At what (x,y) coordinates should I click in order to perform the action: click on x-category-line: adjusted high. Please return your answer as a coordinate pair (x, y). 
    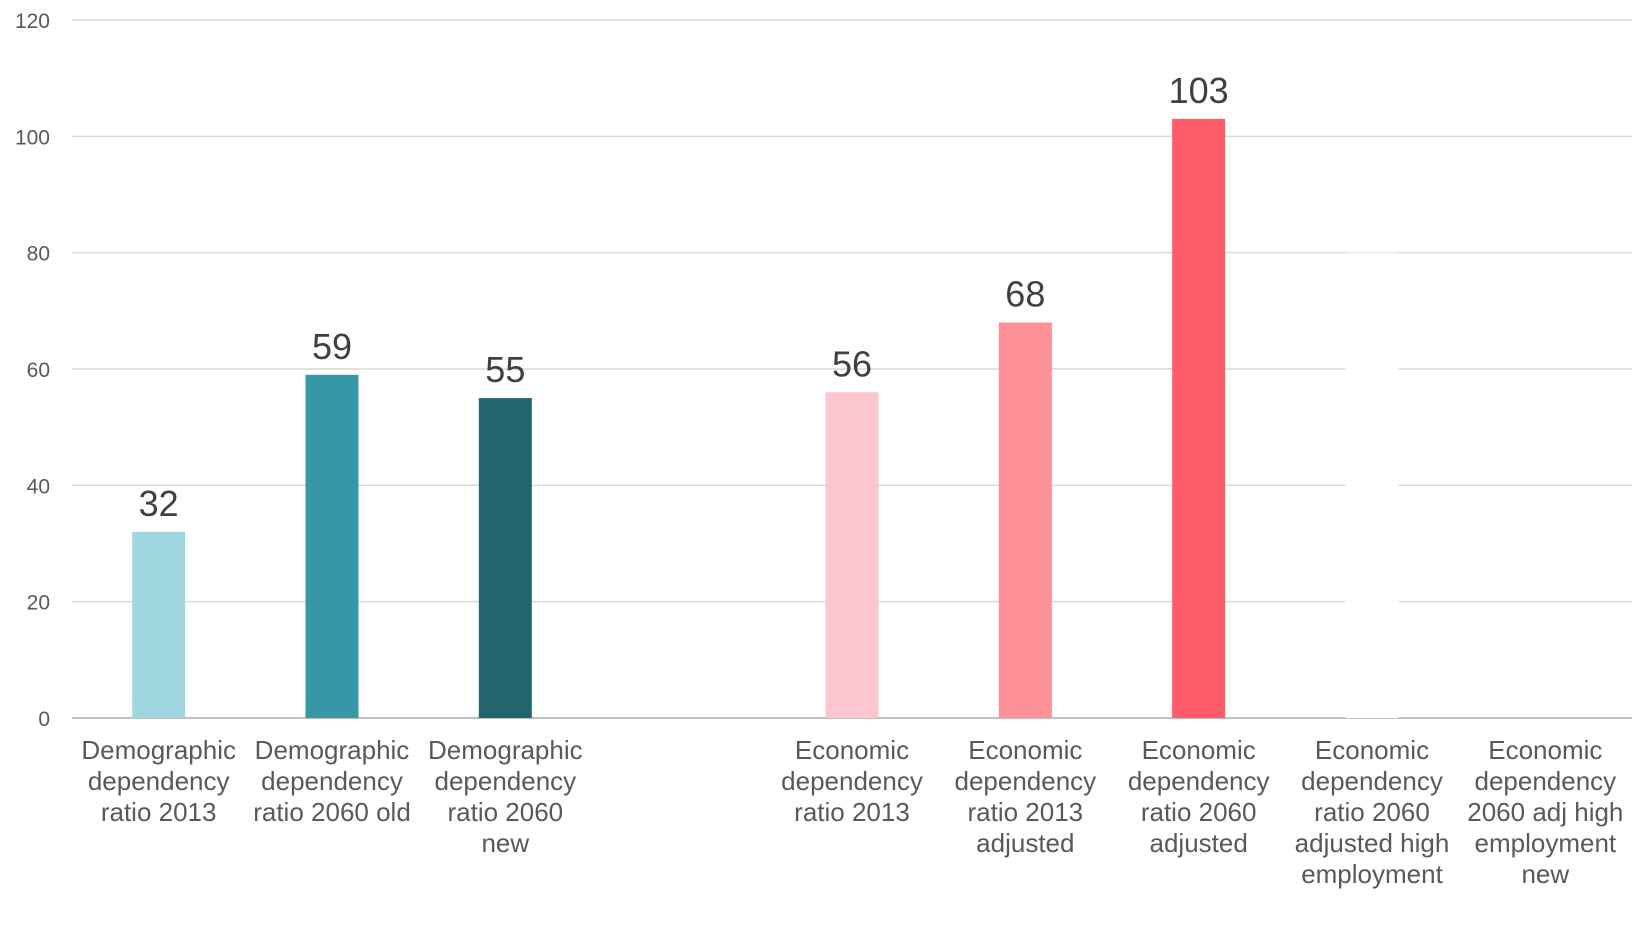
    Looking at the image, I should click on (1372, 843).